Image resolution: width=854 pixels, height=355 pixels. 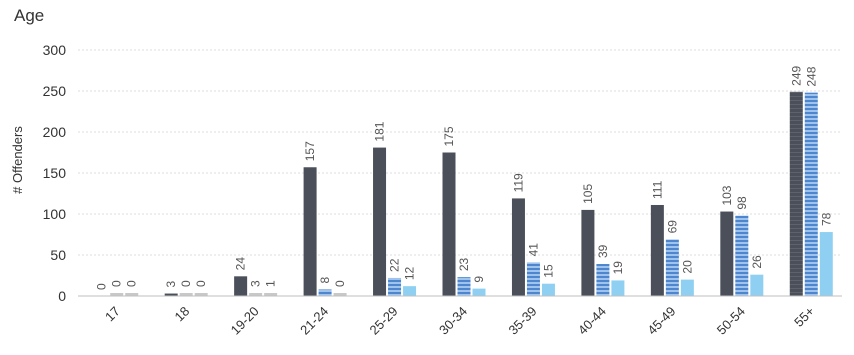 I want to click on x-tick-label: 21-24, so click(x=314, y=321).